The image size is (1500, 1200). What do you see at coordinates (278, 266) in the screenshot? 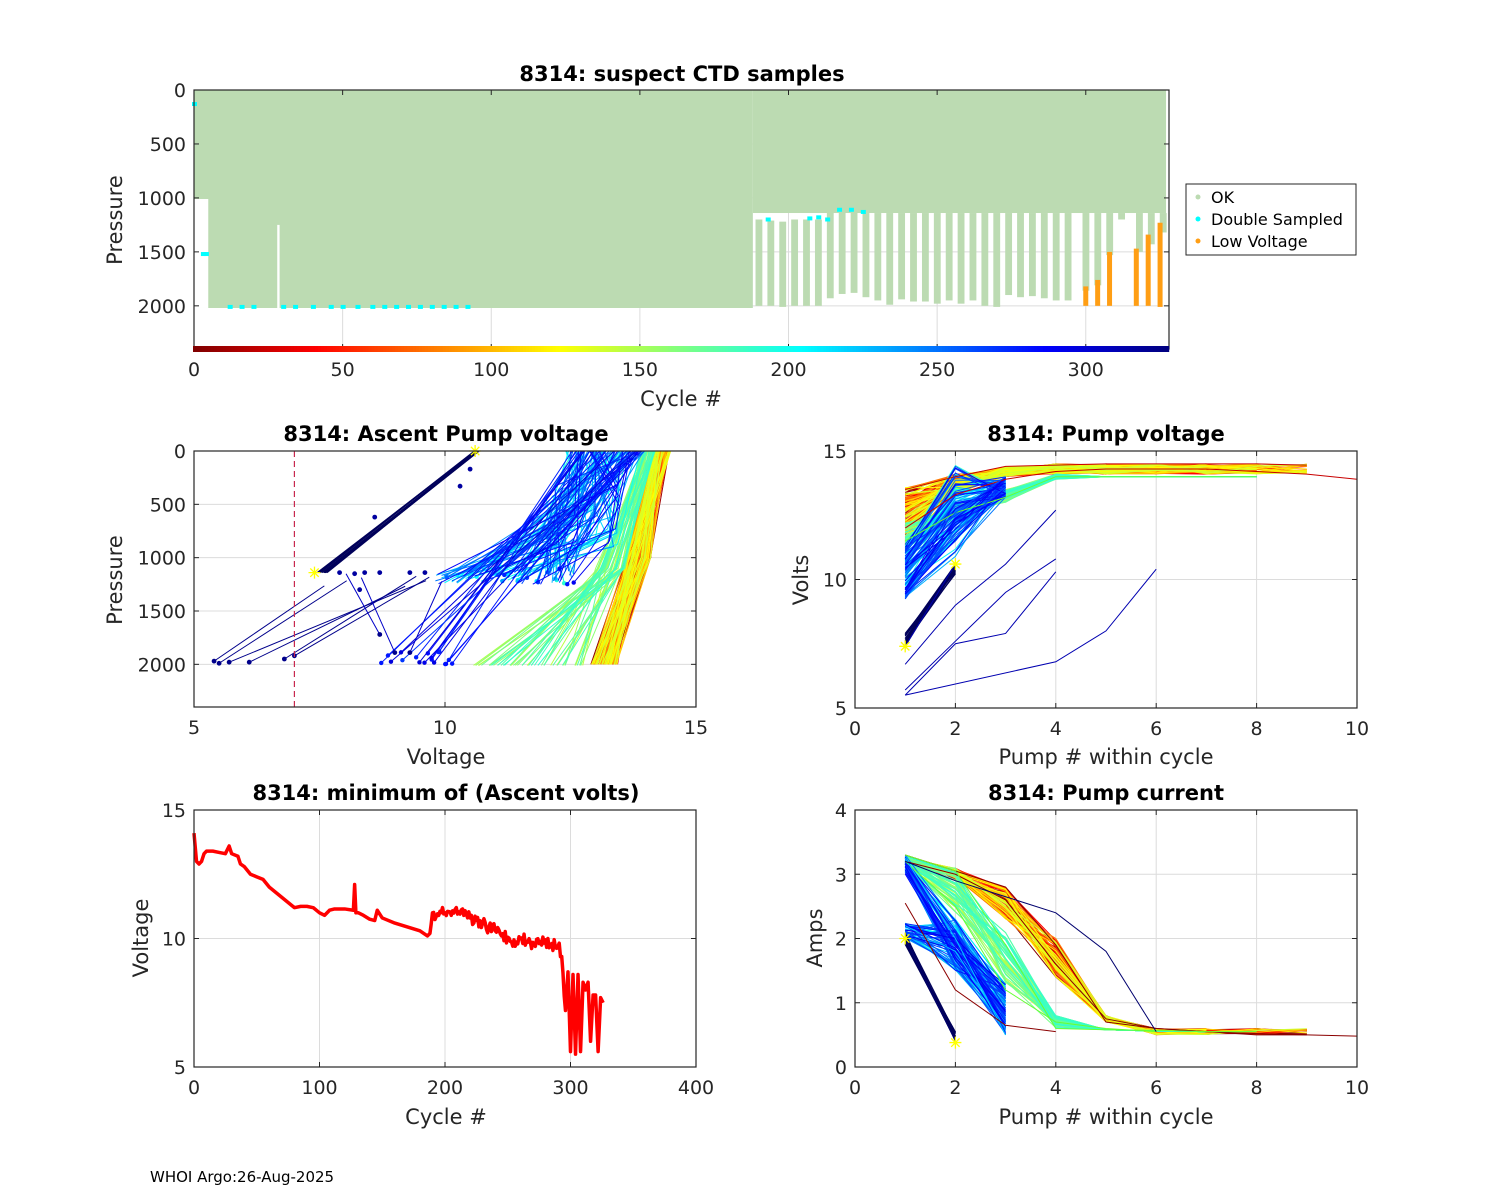
I see `data-gap` at bounding box center [278, 266].